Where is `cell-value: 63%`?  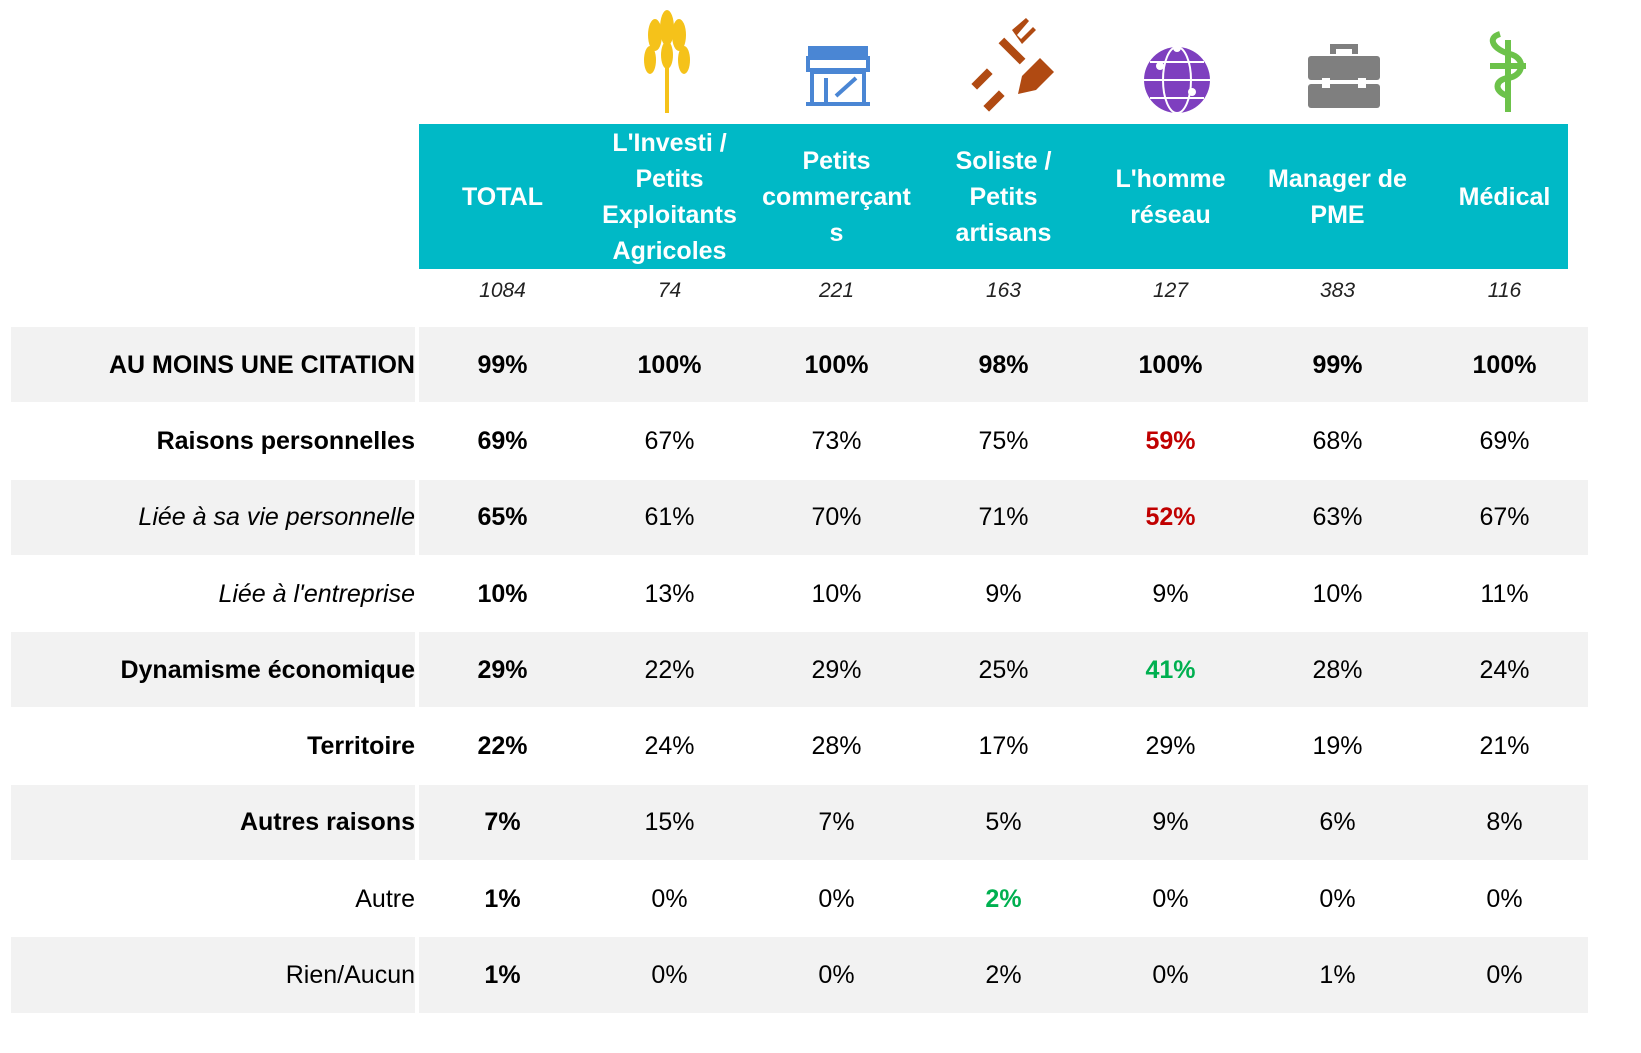
cell-value: 63% is located at coordinates (1337, 517).